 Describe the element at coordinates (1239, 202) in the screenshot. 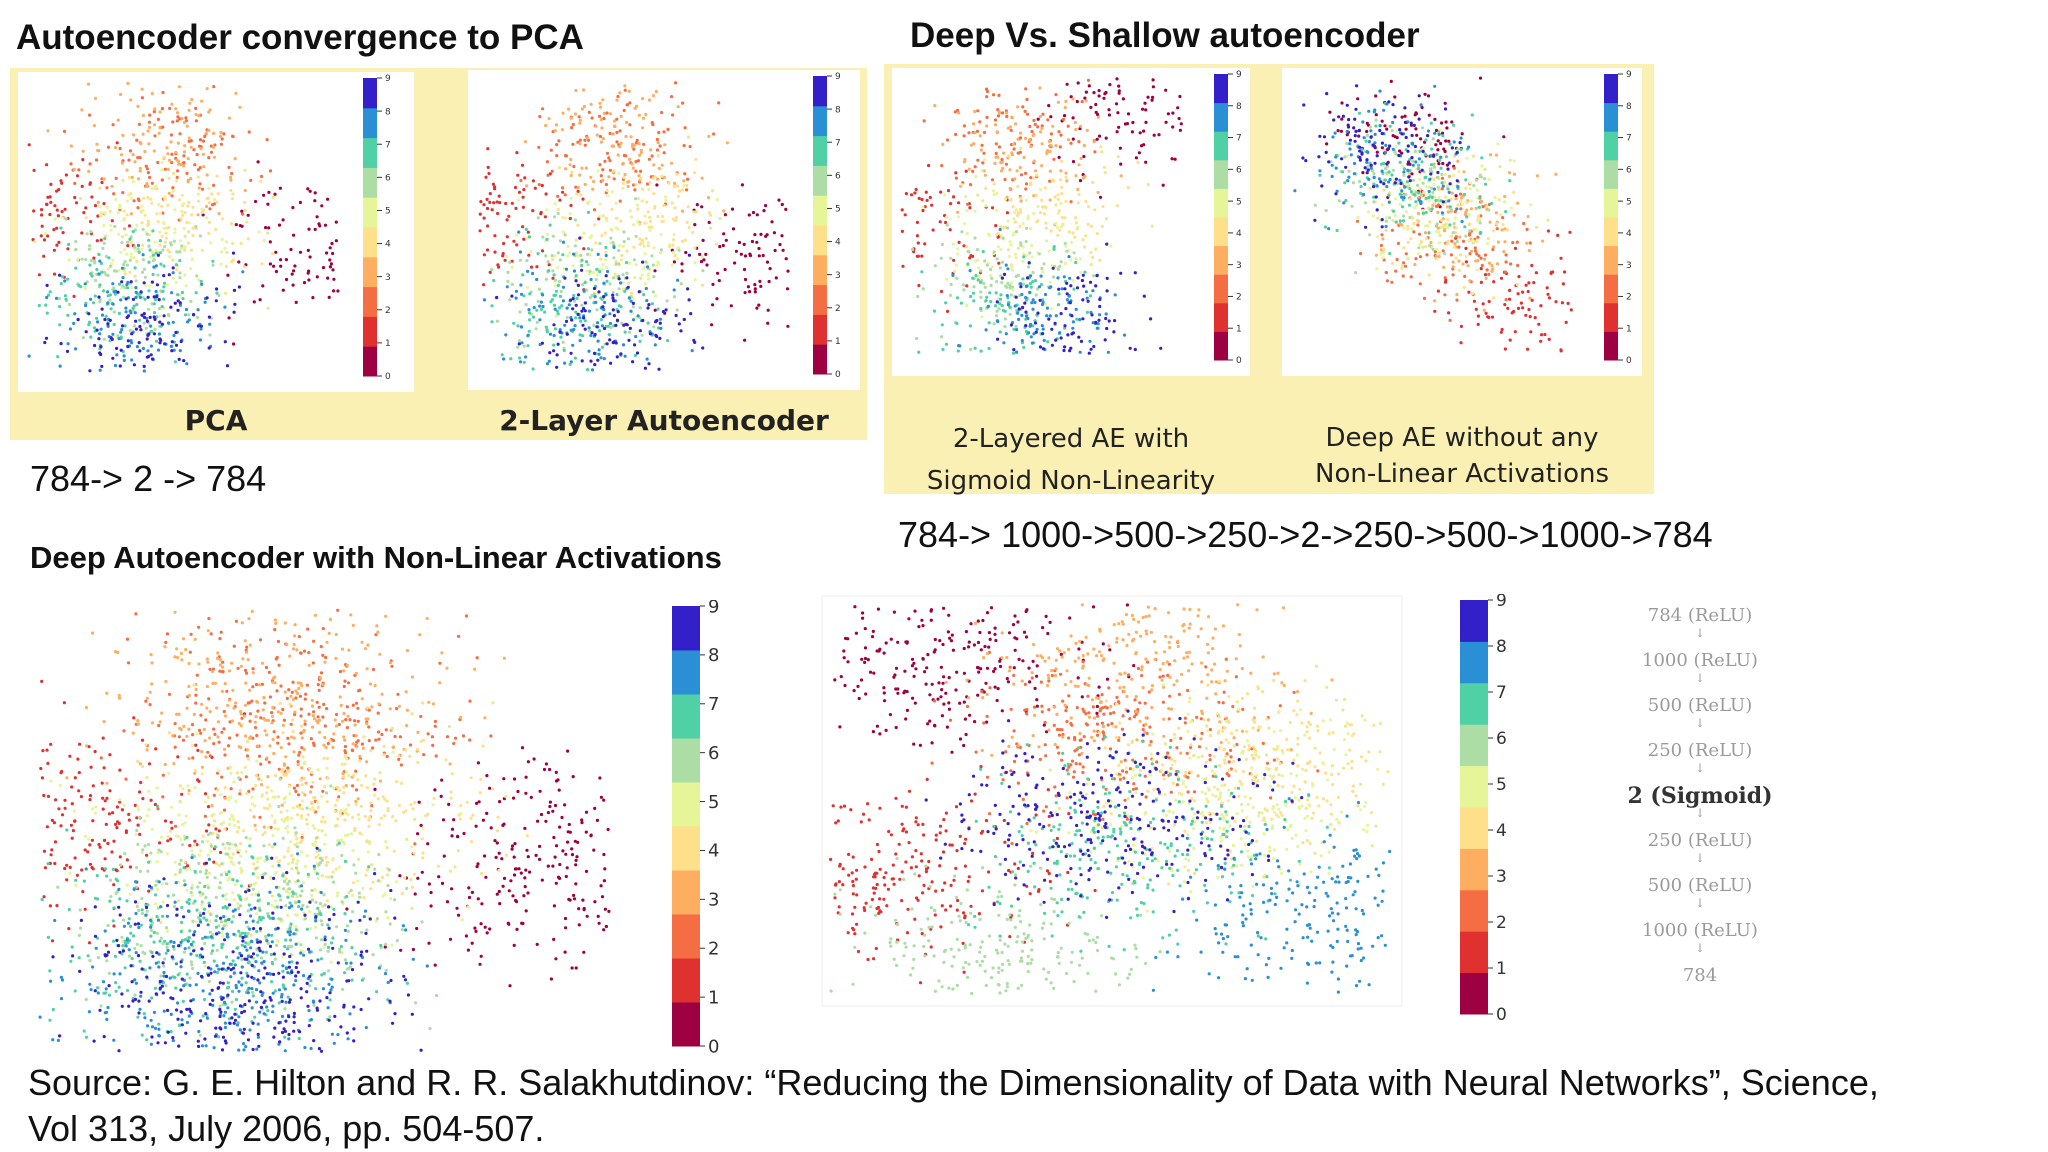

I see `colorbar-tick-label: 5` at that location.